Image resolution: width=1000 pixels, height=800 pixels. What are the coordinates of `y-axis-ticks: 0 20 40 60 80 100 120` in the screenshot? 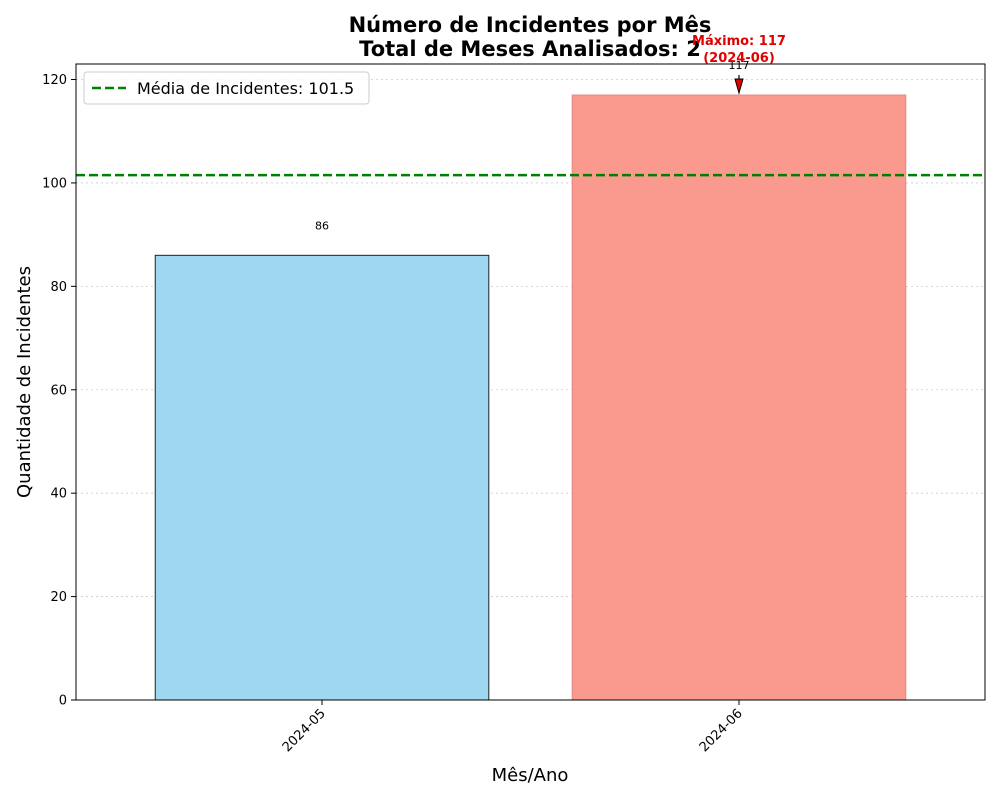 It's located at (59, 391).